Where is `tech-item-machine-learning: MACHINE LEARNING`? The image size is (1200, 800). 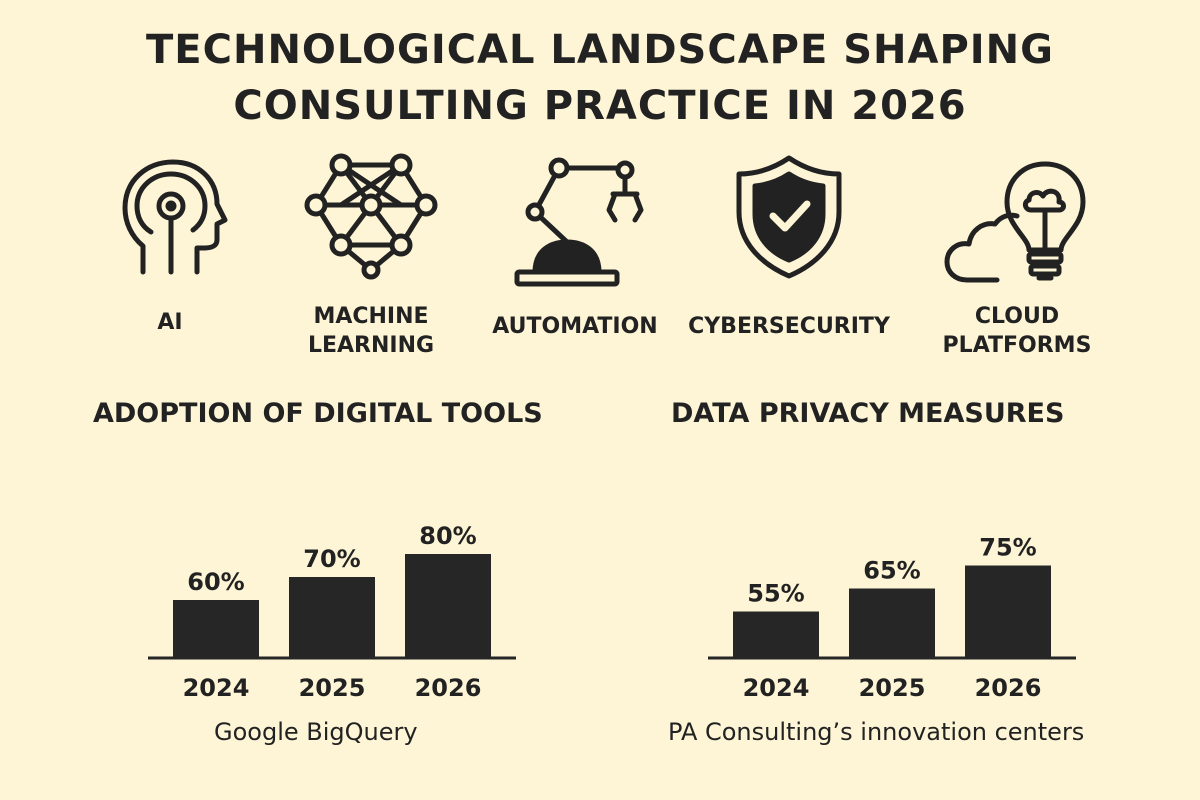 tech-item-machine-learning: MACHINE LEARNING is located at coordinates (371, 254).